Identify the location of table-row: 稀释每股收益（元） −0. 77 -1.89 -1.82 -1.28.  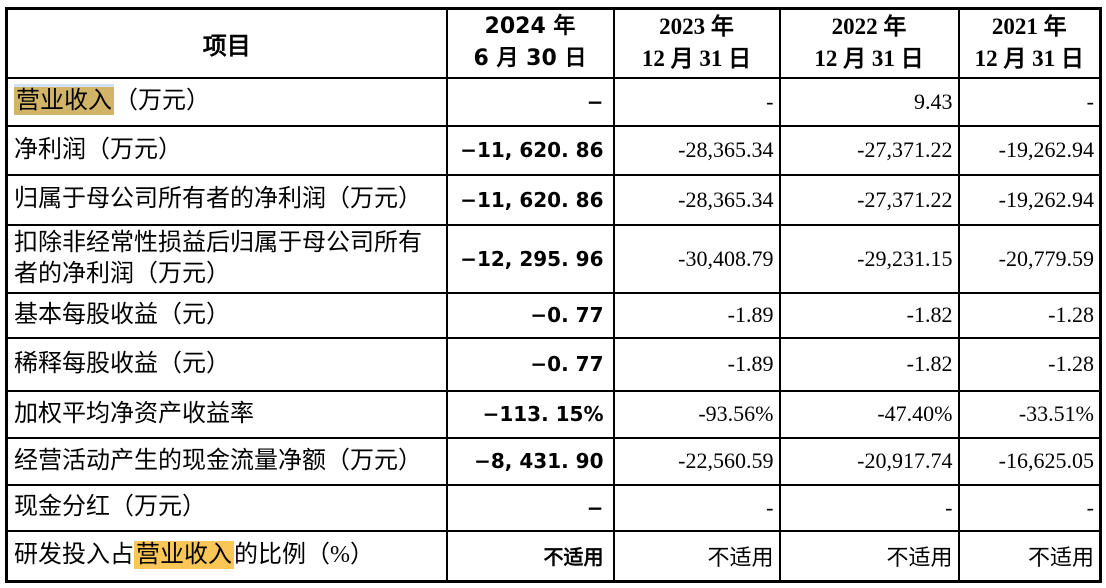
(553, 364).